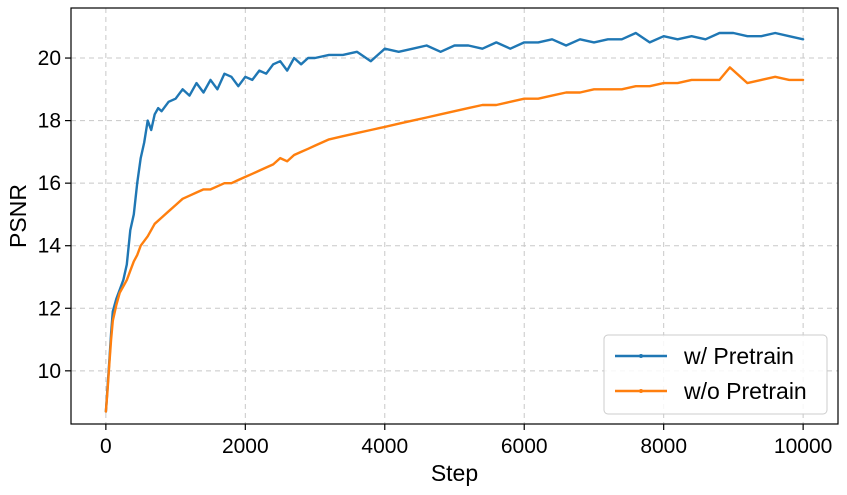 This screenshot has height=495, width=847. What do you see at coordinates (49, 58) in the screenshot?
I see `y-tick-label: 20` at bounding box center [49, 58].